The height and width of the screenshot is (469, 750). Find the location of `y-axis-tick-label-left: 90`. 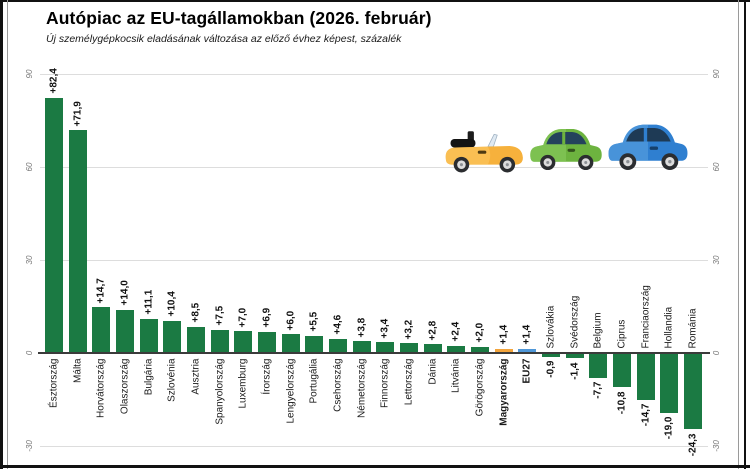

y-axis-tick-label-left: 90 is located at coordinates (29, 74).